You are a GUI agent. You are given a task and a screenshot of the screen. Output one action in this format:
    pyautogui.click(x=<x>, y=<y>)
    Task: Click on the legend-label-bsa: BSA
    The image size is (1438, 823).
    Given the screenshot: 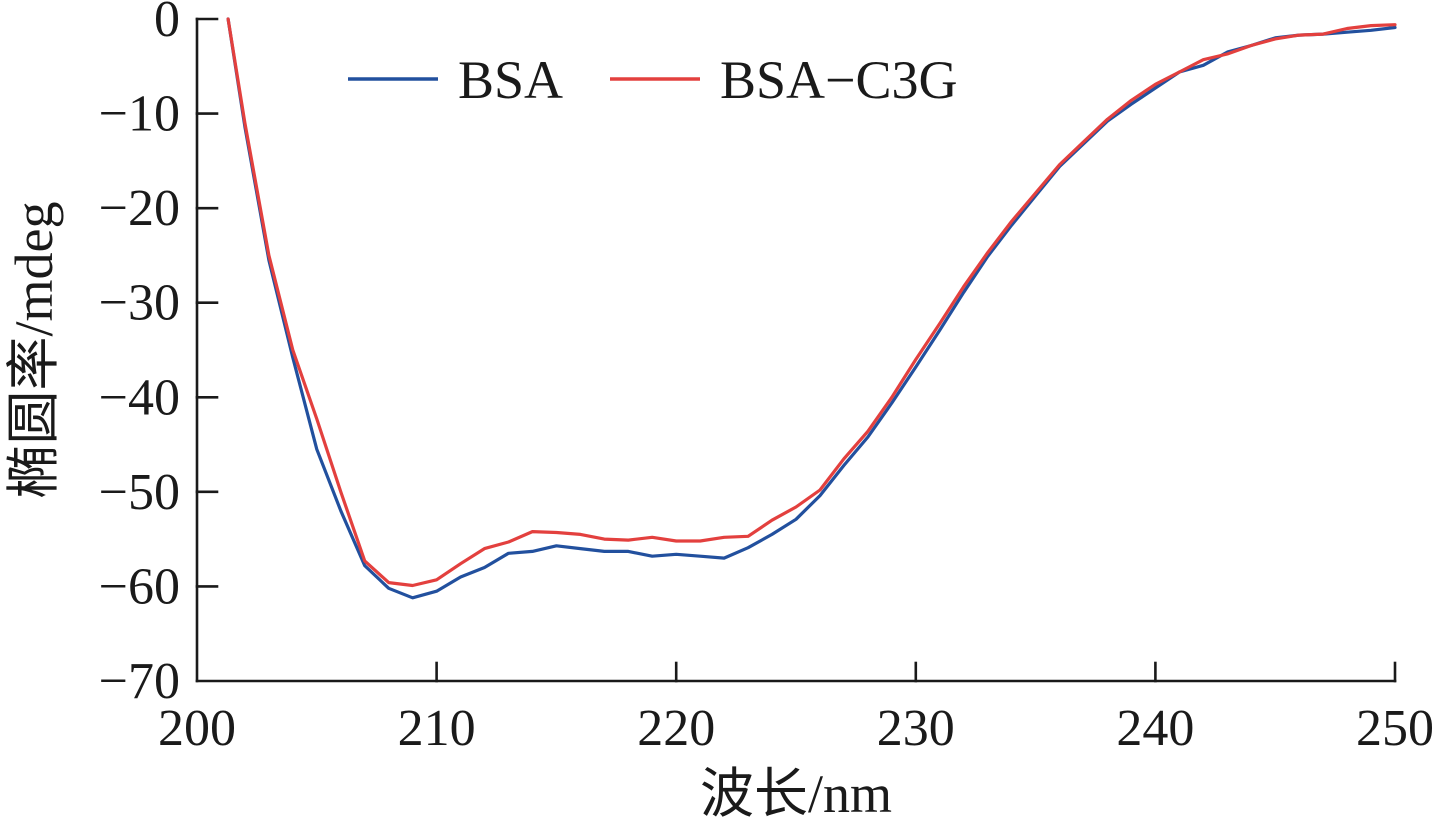 What is the action you would take?
    pyautogui.click(x=510, y=80)
    